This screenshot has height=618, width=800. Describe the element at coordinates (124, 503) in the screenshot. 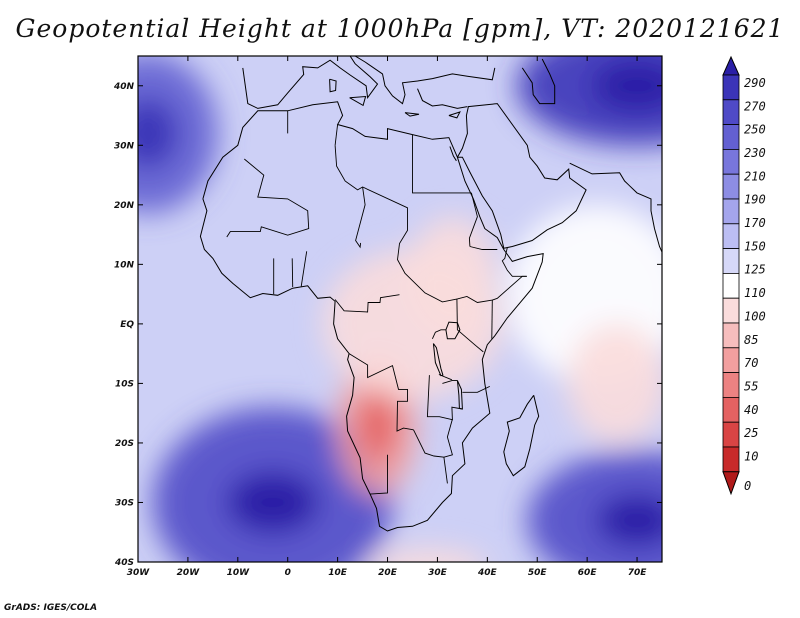

I see `lat-label: 30S` at that location.